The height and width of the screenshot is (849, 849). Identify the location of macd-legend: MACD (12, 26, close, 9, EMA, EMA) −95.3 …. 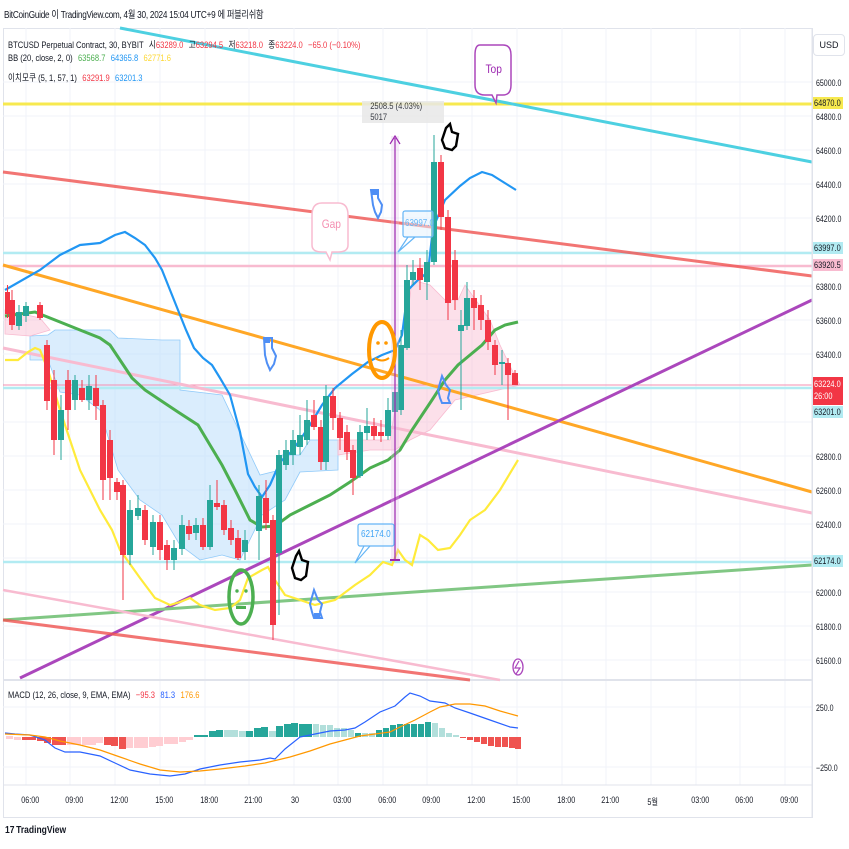
(105, 695).